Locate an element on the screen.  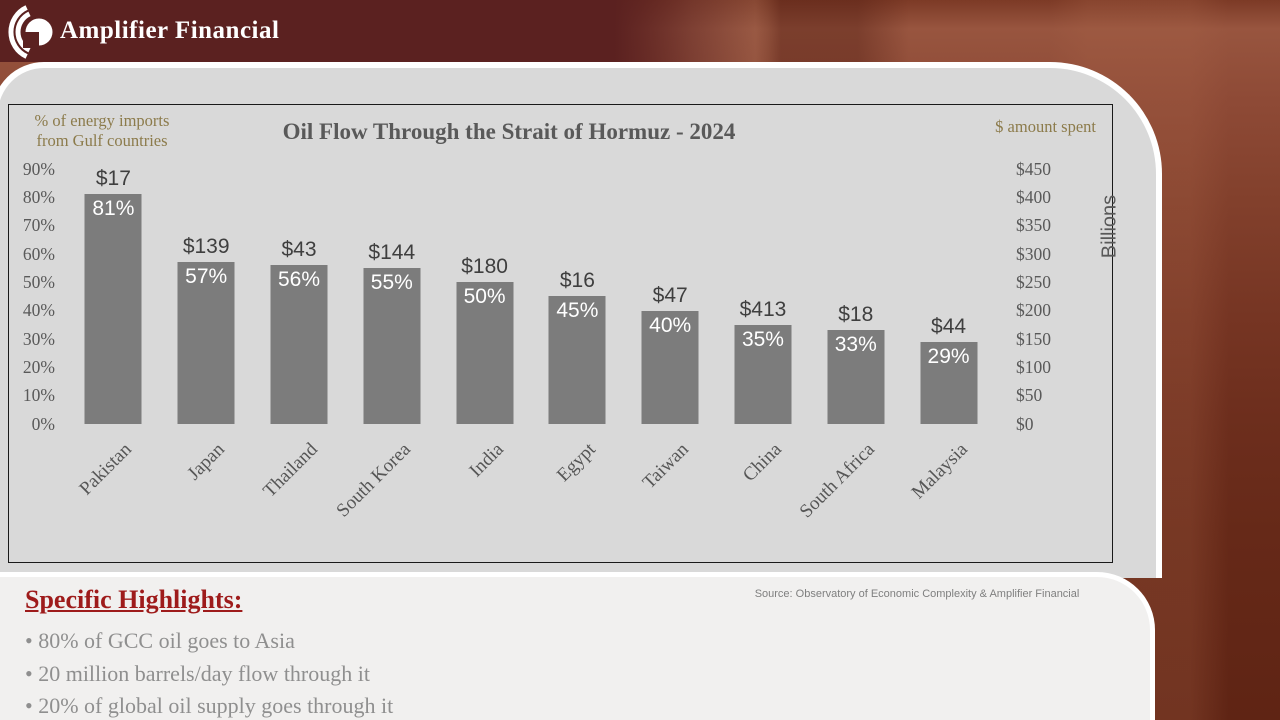
right-axis-tick: $350 is located at coordinates (1033, 225).